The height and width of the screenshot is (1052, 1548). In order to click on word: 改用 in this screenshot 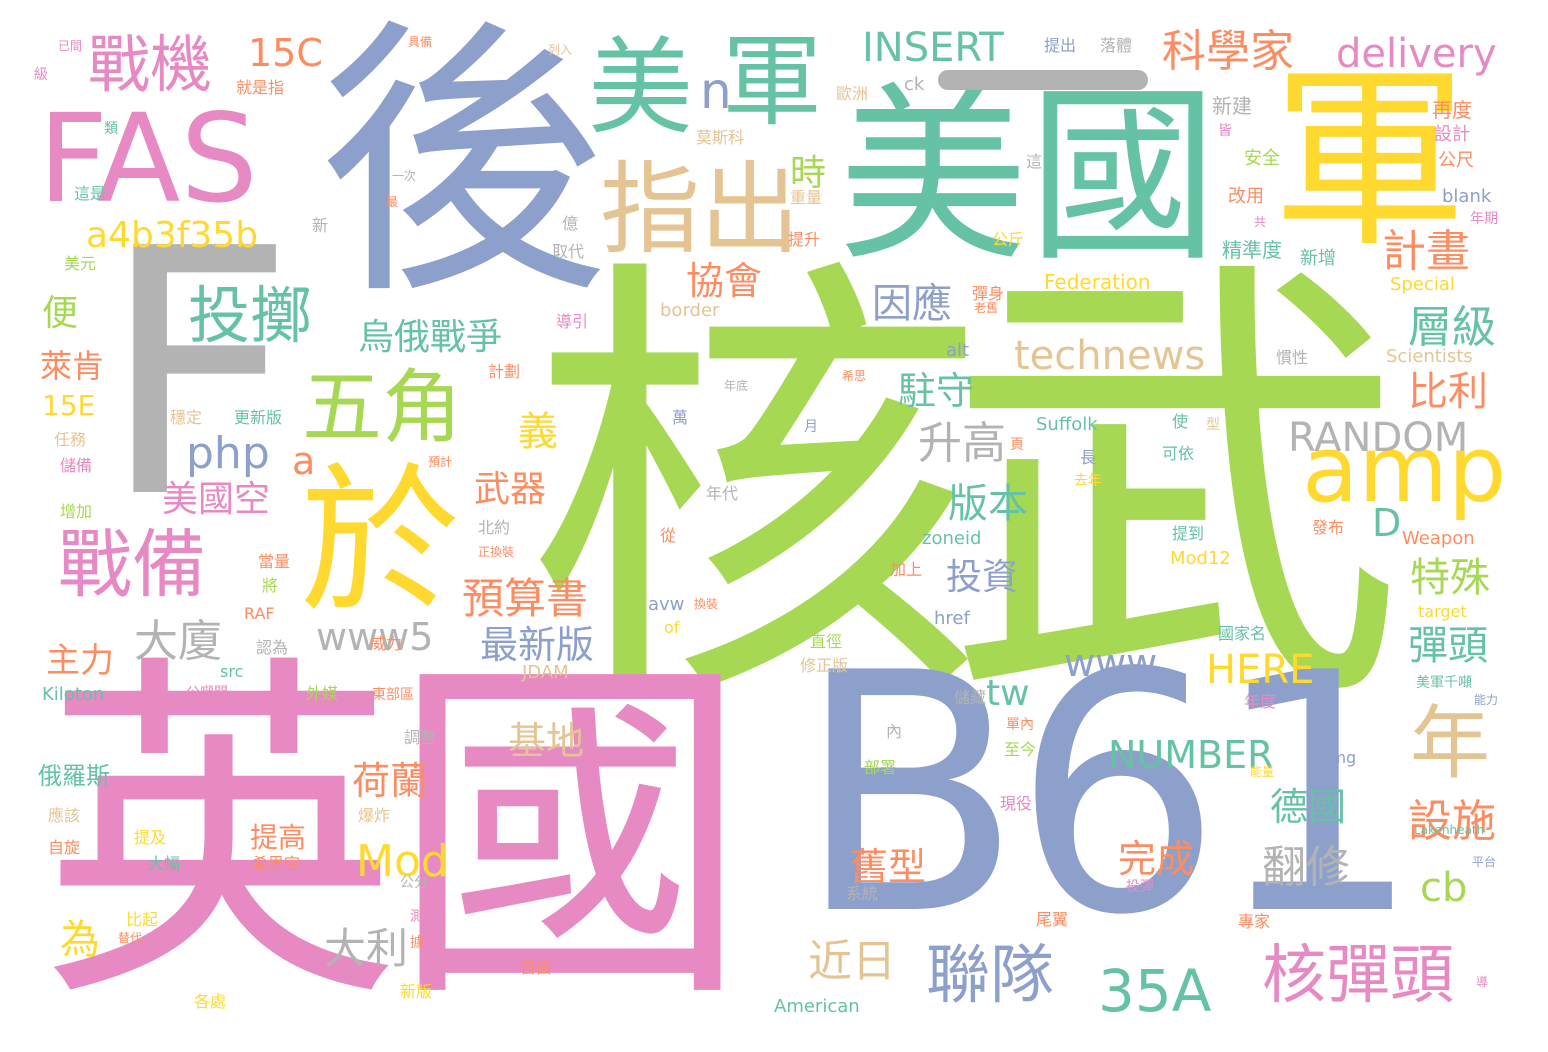, I will do `click(1246, 196)`.